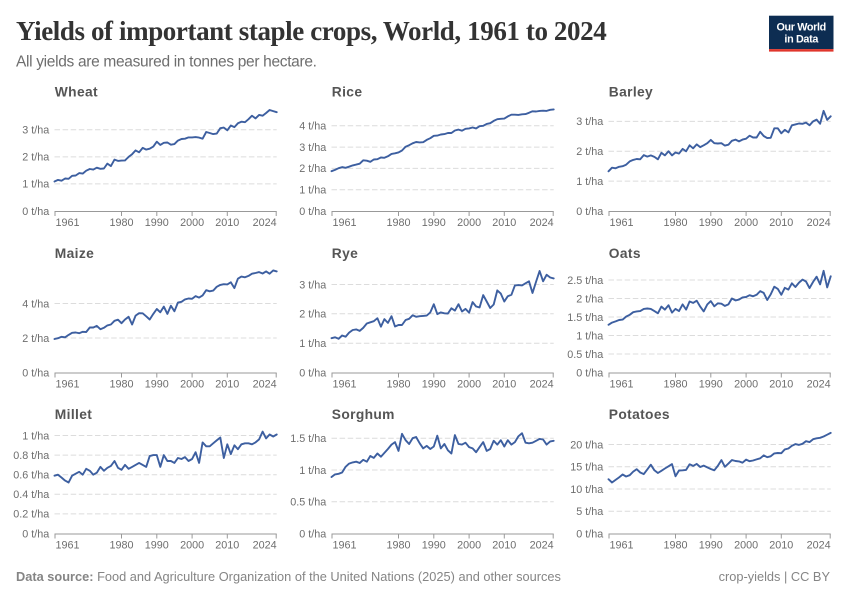  I want to click on svg-text: 0.2 t/ha, so click(31, 515).